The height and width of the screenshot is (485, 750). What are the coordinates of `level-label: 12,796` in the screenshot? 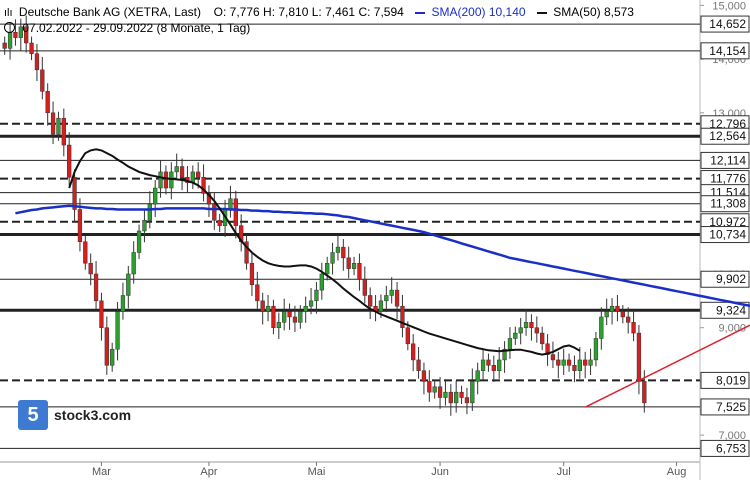 It's located at (727, 124).